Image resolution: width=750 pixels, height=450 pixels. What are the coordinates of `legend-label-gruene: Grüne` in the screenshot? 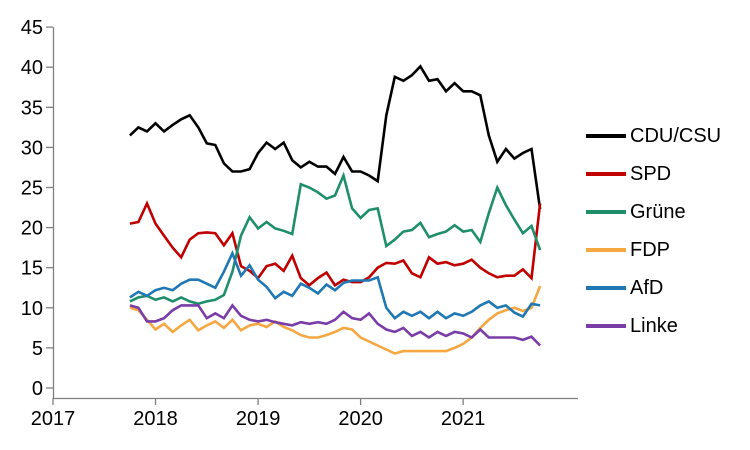 It's located at (658, 212).